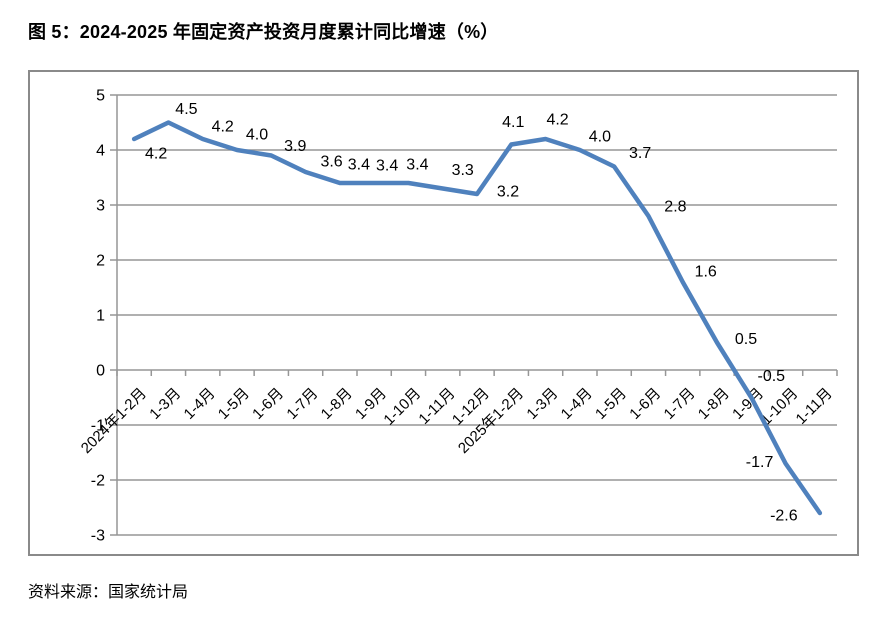  I want to click on y-tick-label: 4, so click(100, 151).